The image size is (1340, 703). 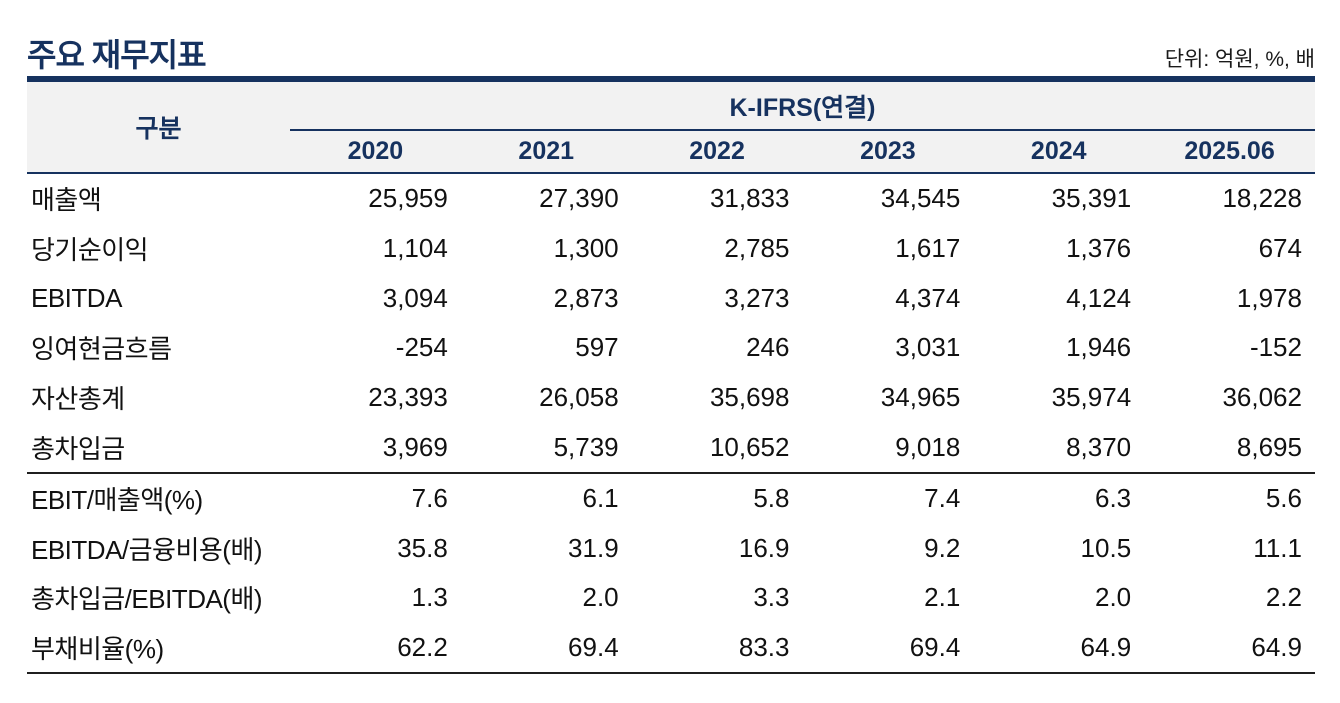 I want to click on value-cell: 2.2, so click(x=1283, y=597).